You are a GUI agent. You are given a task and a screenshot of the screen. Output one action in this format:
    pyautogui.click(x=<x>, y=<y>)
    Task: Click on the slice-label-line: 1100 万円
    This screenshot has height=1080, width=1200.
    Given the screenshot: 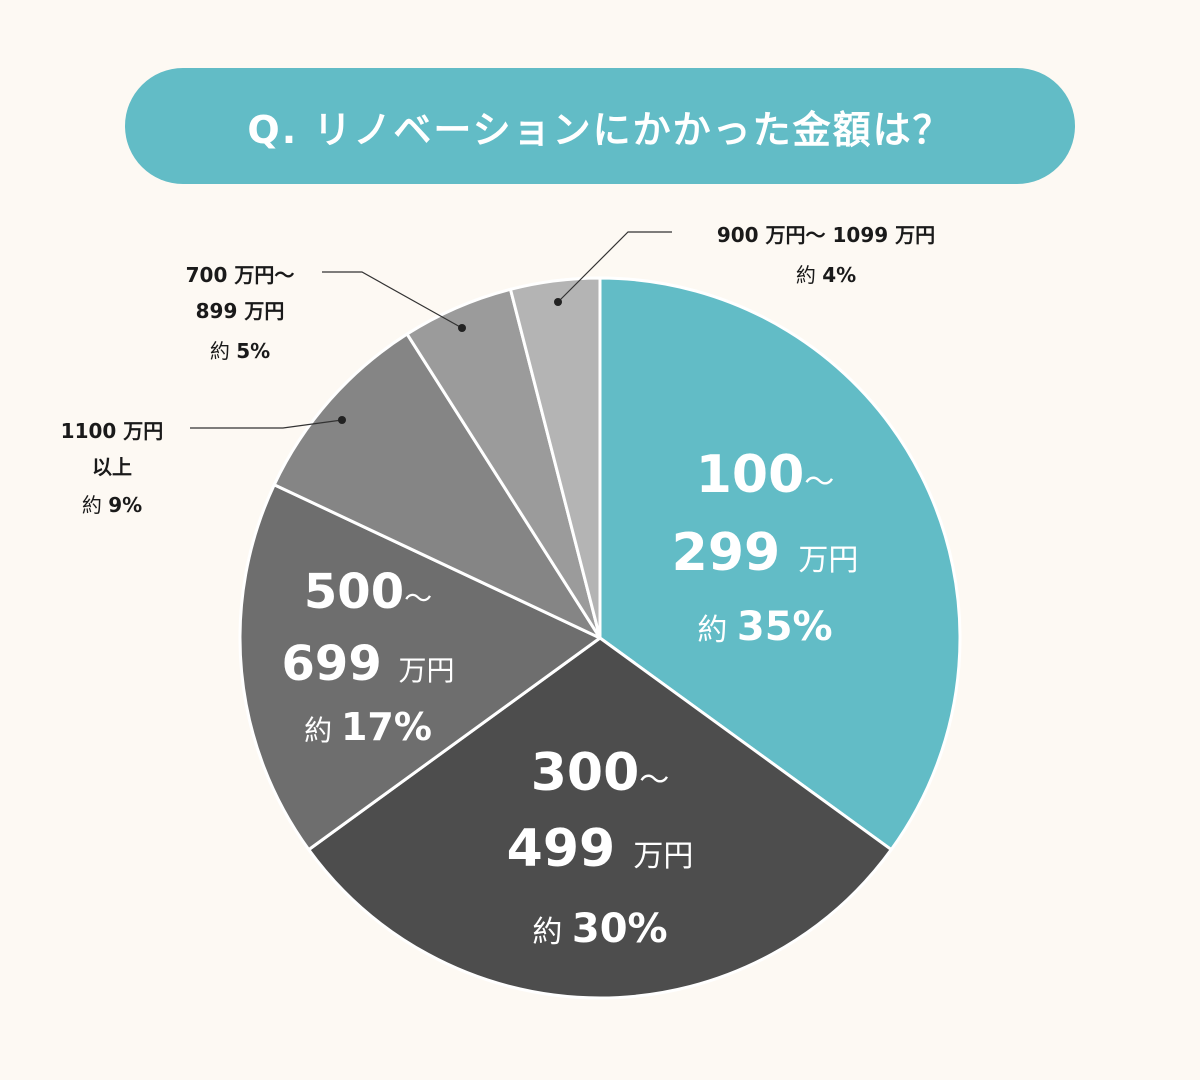 What is the action you would take?
    pyautogui.click(x=112, y=431)
    